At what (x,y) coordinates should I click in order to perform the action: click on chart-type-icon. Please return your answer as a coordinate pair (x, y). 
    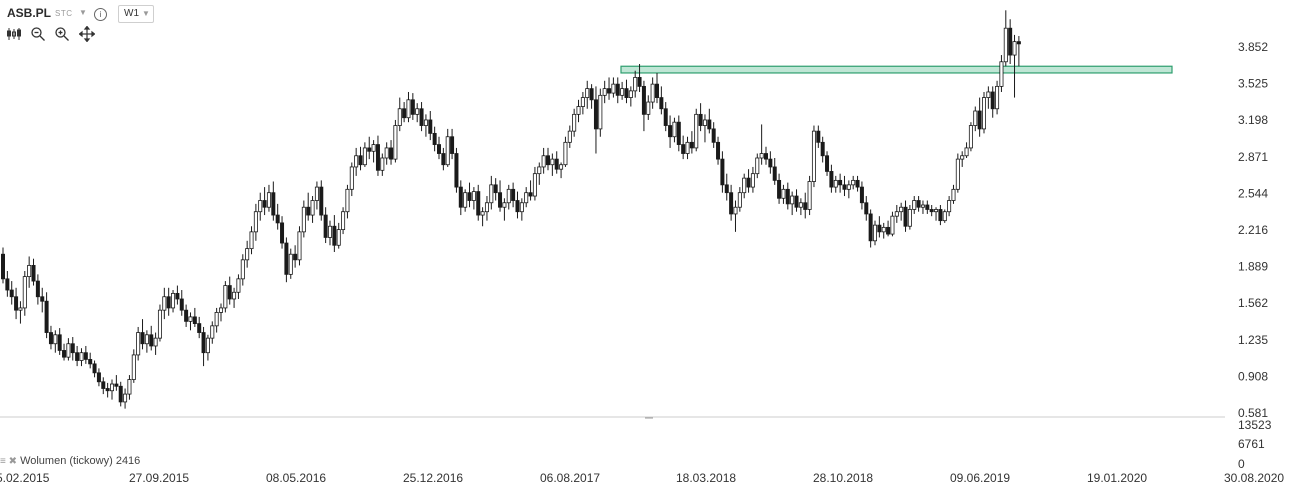
    Looking at the image, I should click on (14, 34).